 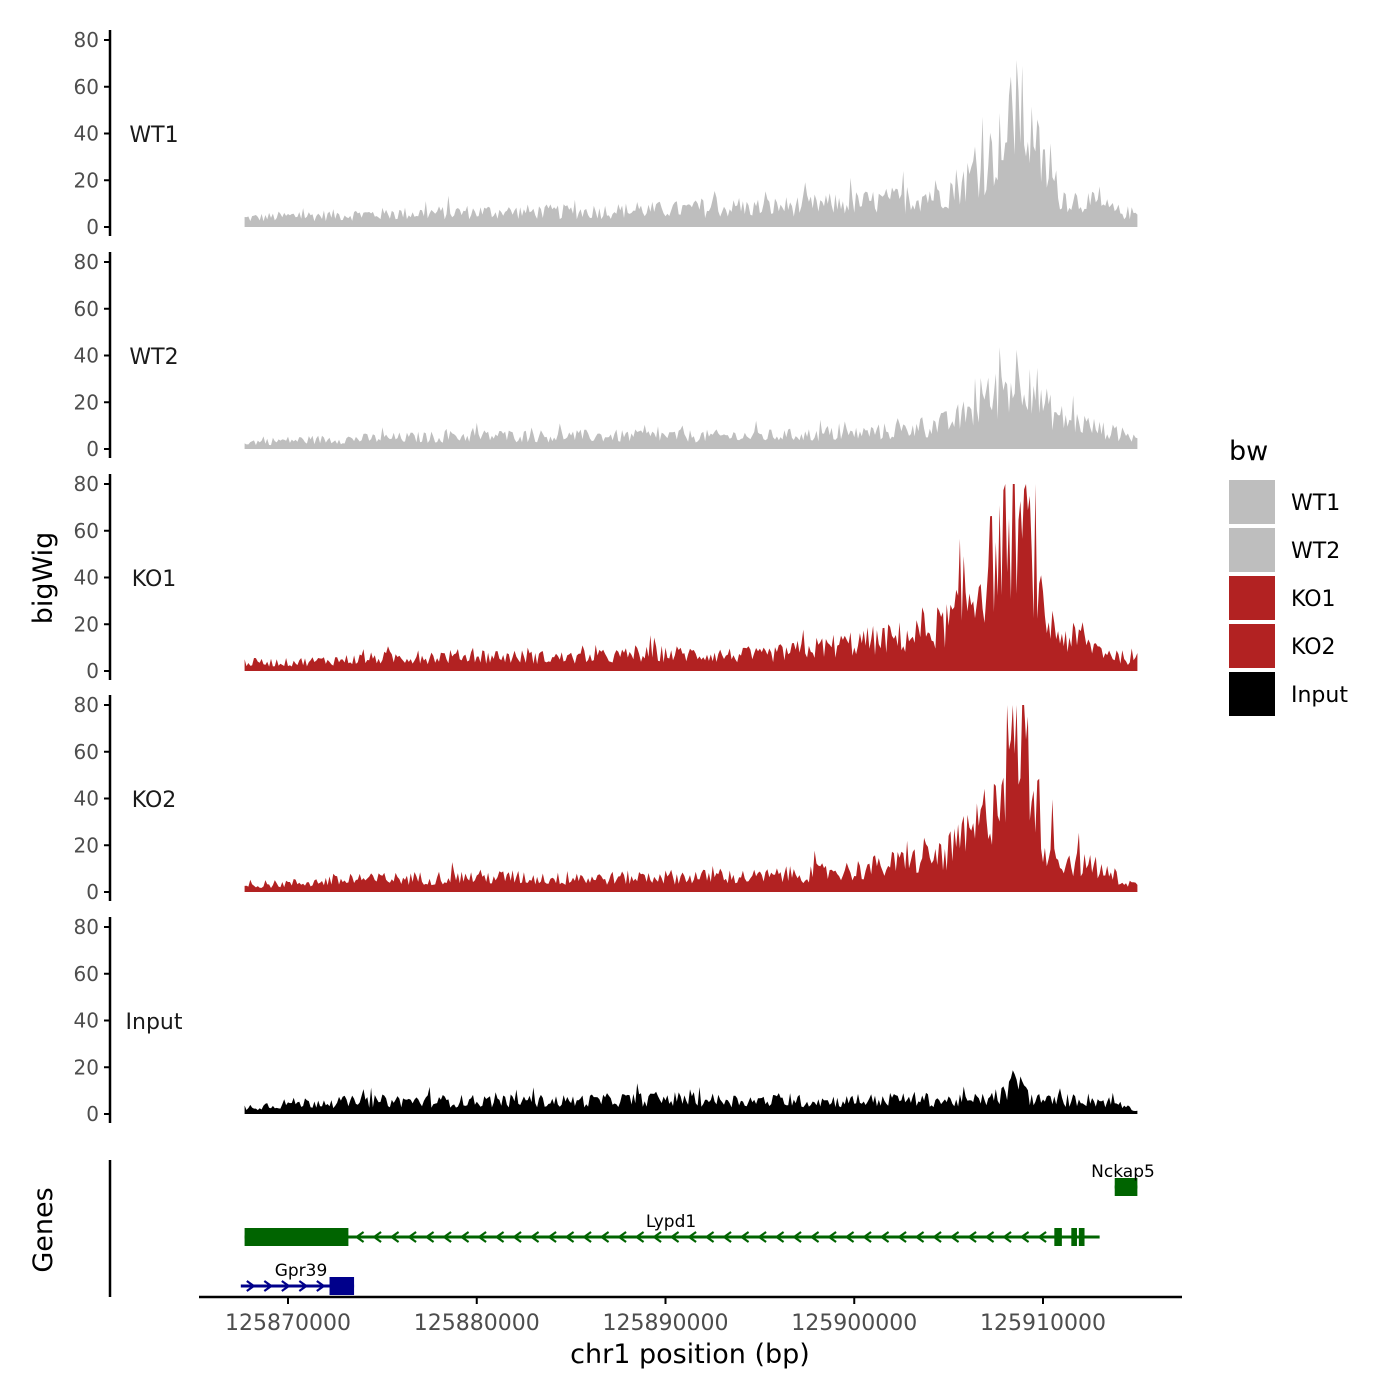 I want to click on track-label: KO2, so click(x=154, y=800).